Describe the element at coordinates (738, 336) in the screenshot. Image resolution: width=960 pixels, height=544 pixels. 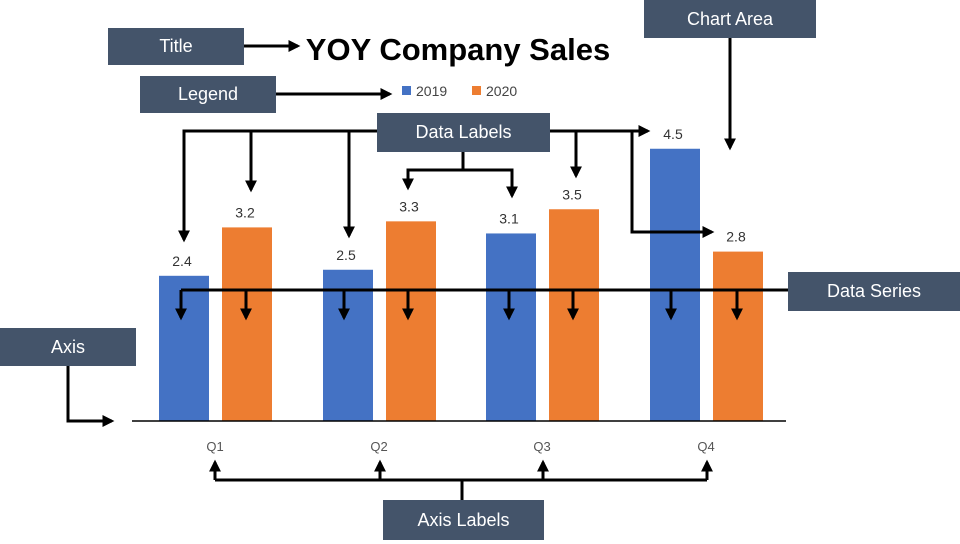
I see `bar-2020-Q4` at that location.